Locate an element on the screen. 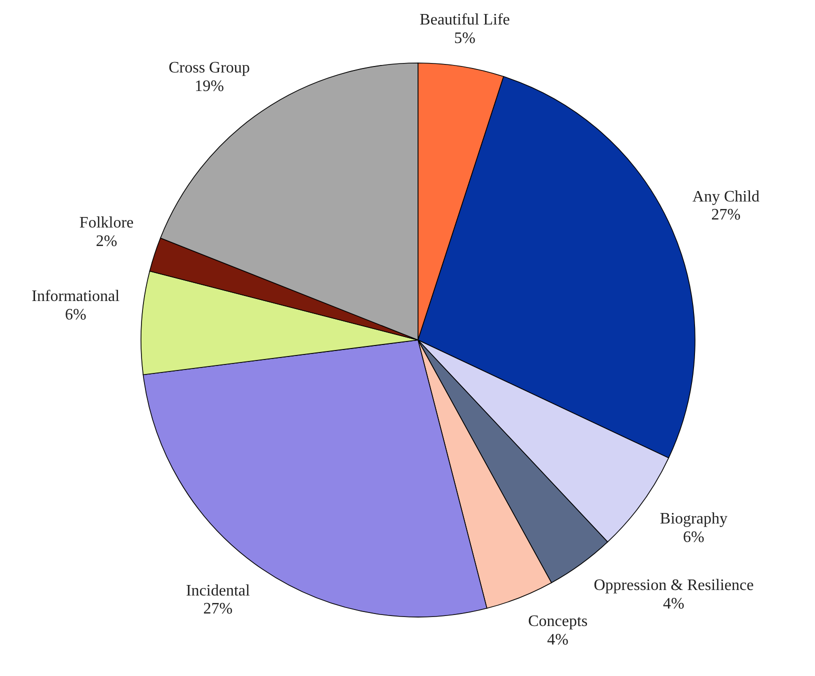  data-label: 5% is located at coordinates (465, 39).